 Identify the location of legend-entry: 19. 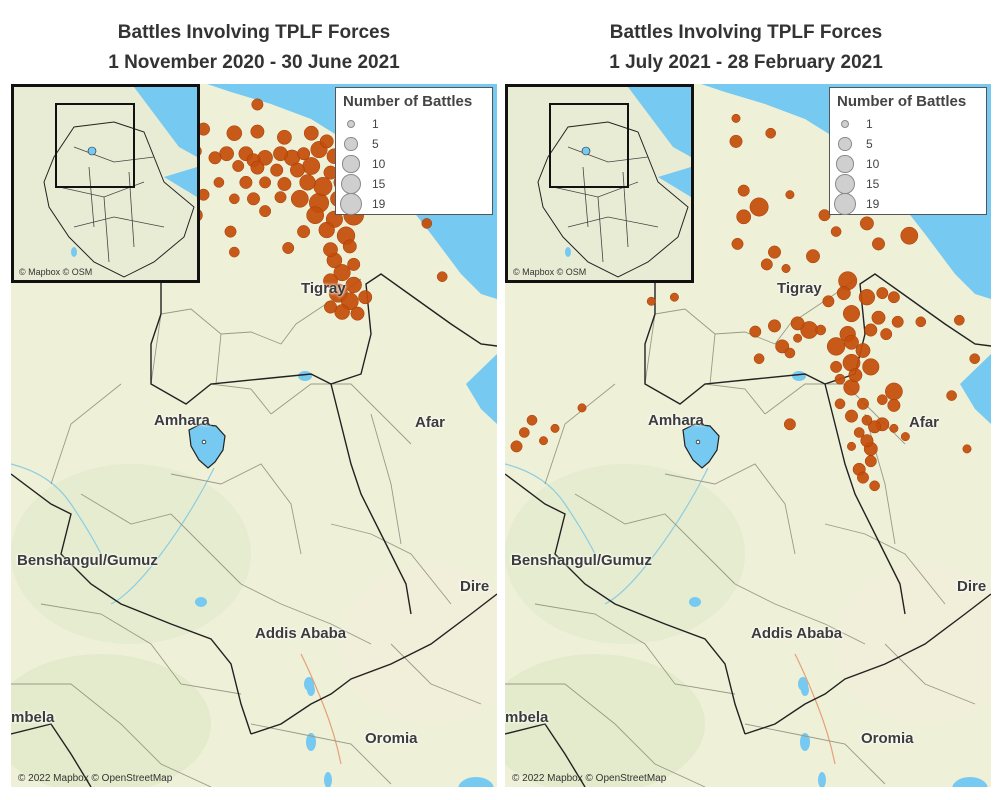
(908, 204).